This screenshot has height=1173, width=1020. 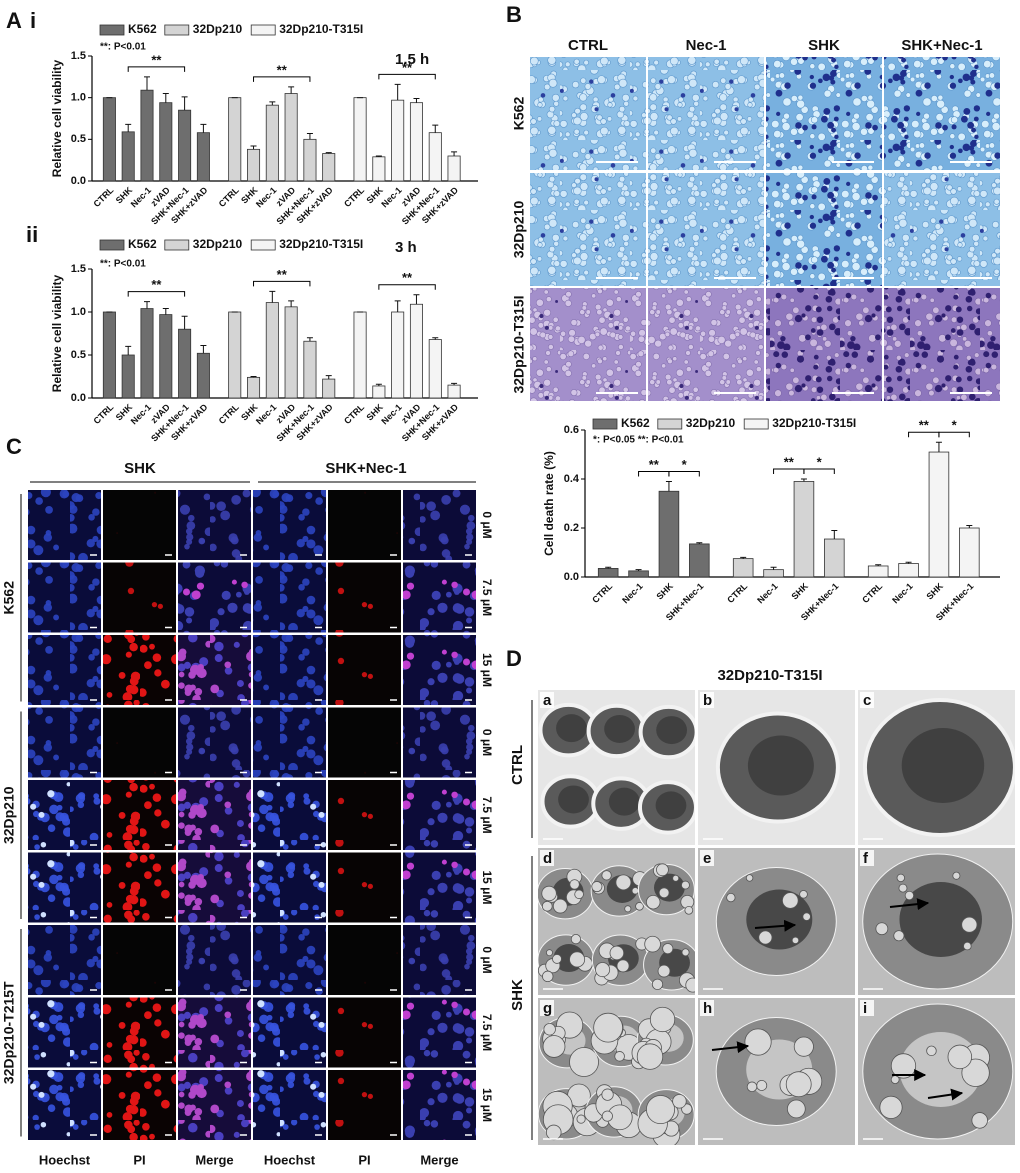 What do you see at coordinates (775, 925) in the screenshot?
I see `arrow` at bounding box center [775, 925].